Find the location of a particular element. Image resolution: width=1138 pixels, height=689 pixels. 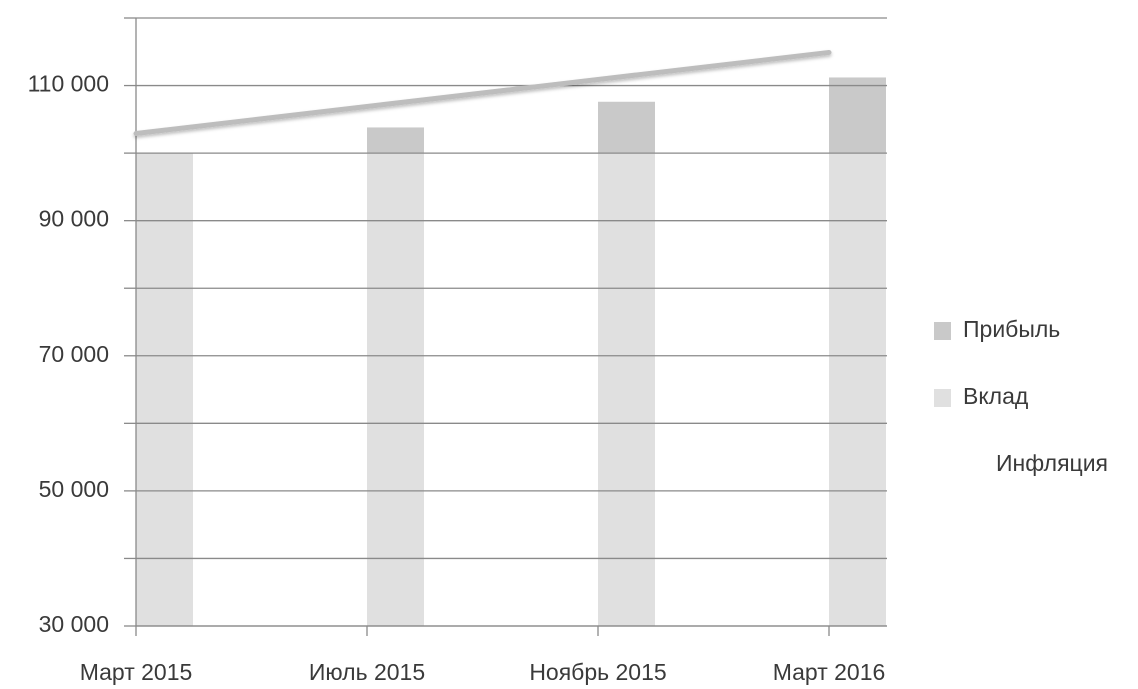

y-tick-label: 50 000 is located at coordinates (74, 489).